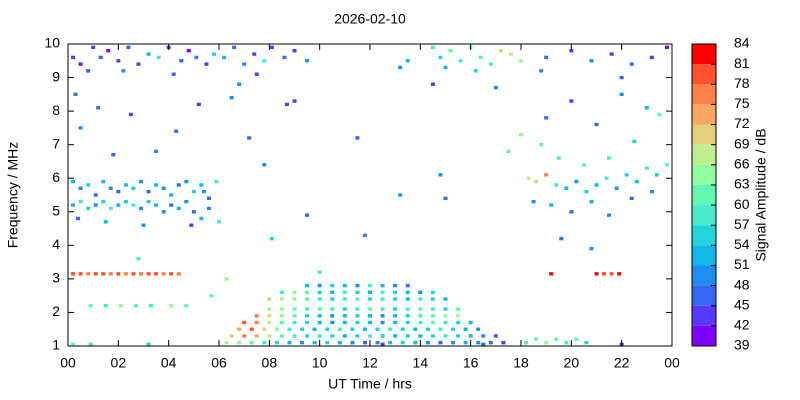 This screenshot has height=400, width=800. Describe the element at coordinates (68, 363) in the screenshot. I see `x-tick-label: 00` at that location.